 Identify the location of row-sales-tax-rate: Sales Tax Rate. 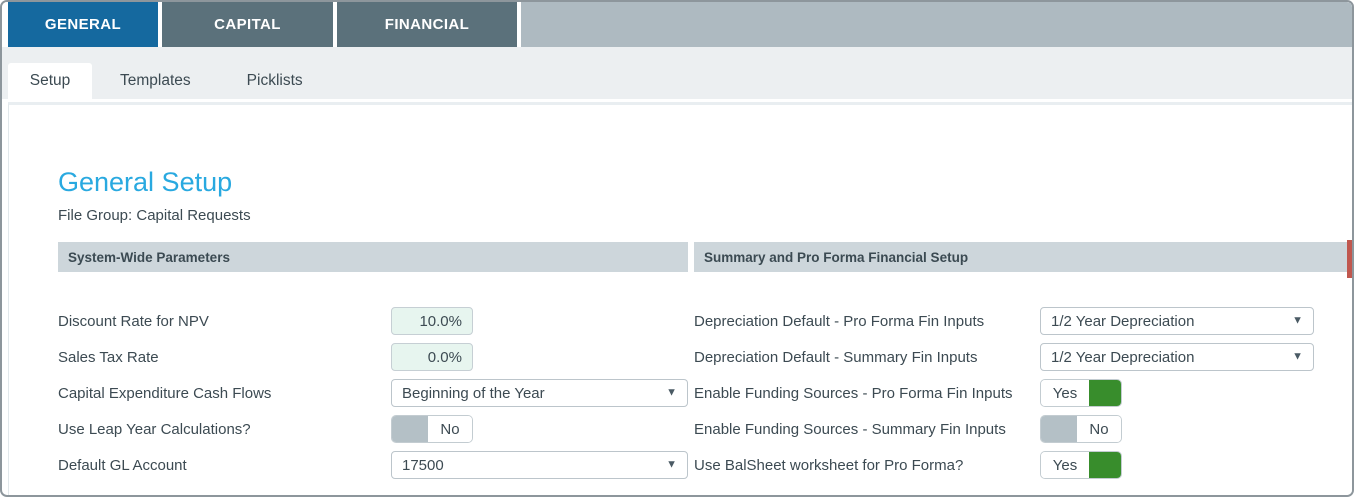
(373, 357).